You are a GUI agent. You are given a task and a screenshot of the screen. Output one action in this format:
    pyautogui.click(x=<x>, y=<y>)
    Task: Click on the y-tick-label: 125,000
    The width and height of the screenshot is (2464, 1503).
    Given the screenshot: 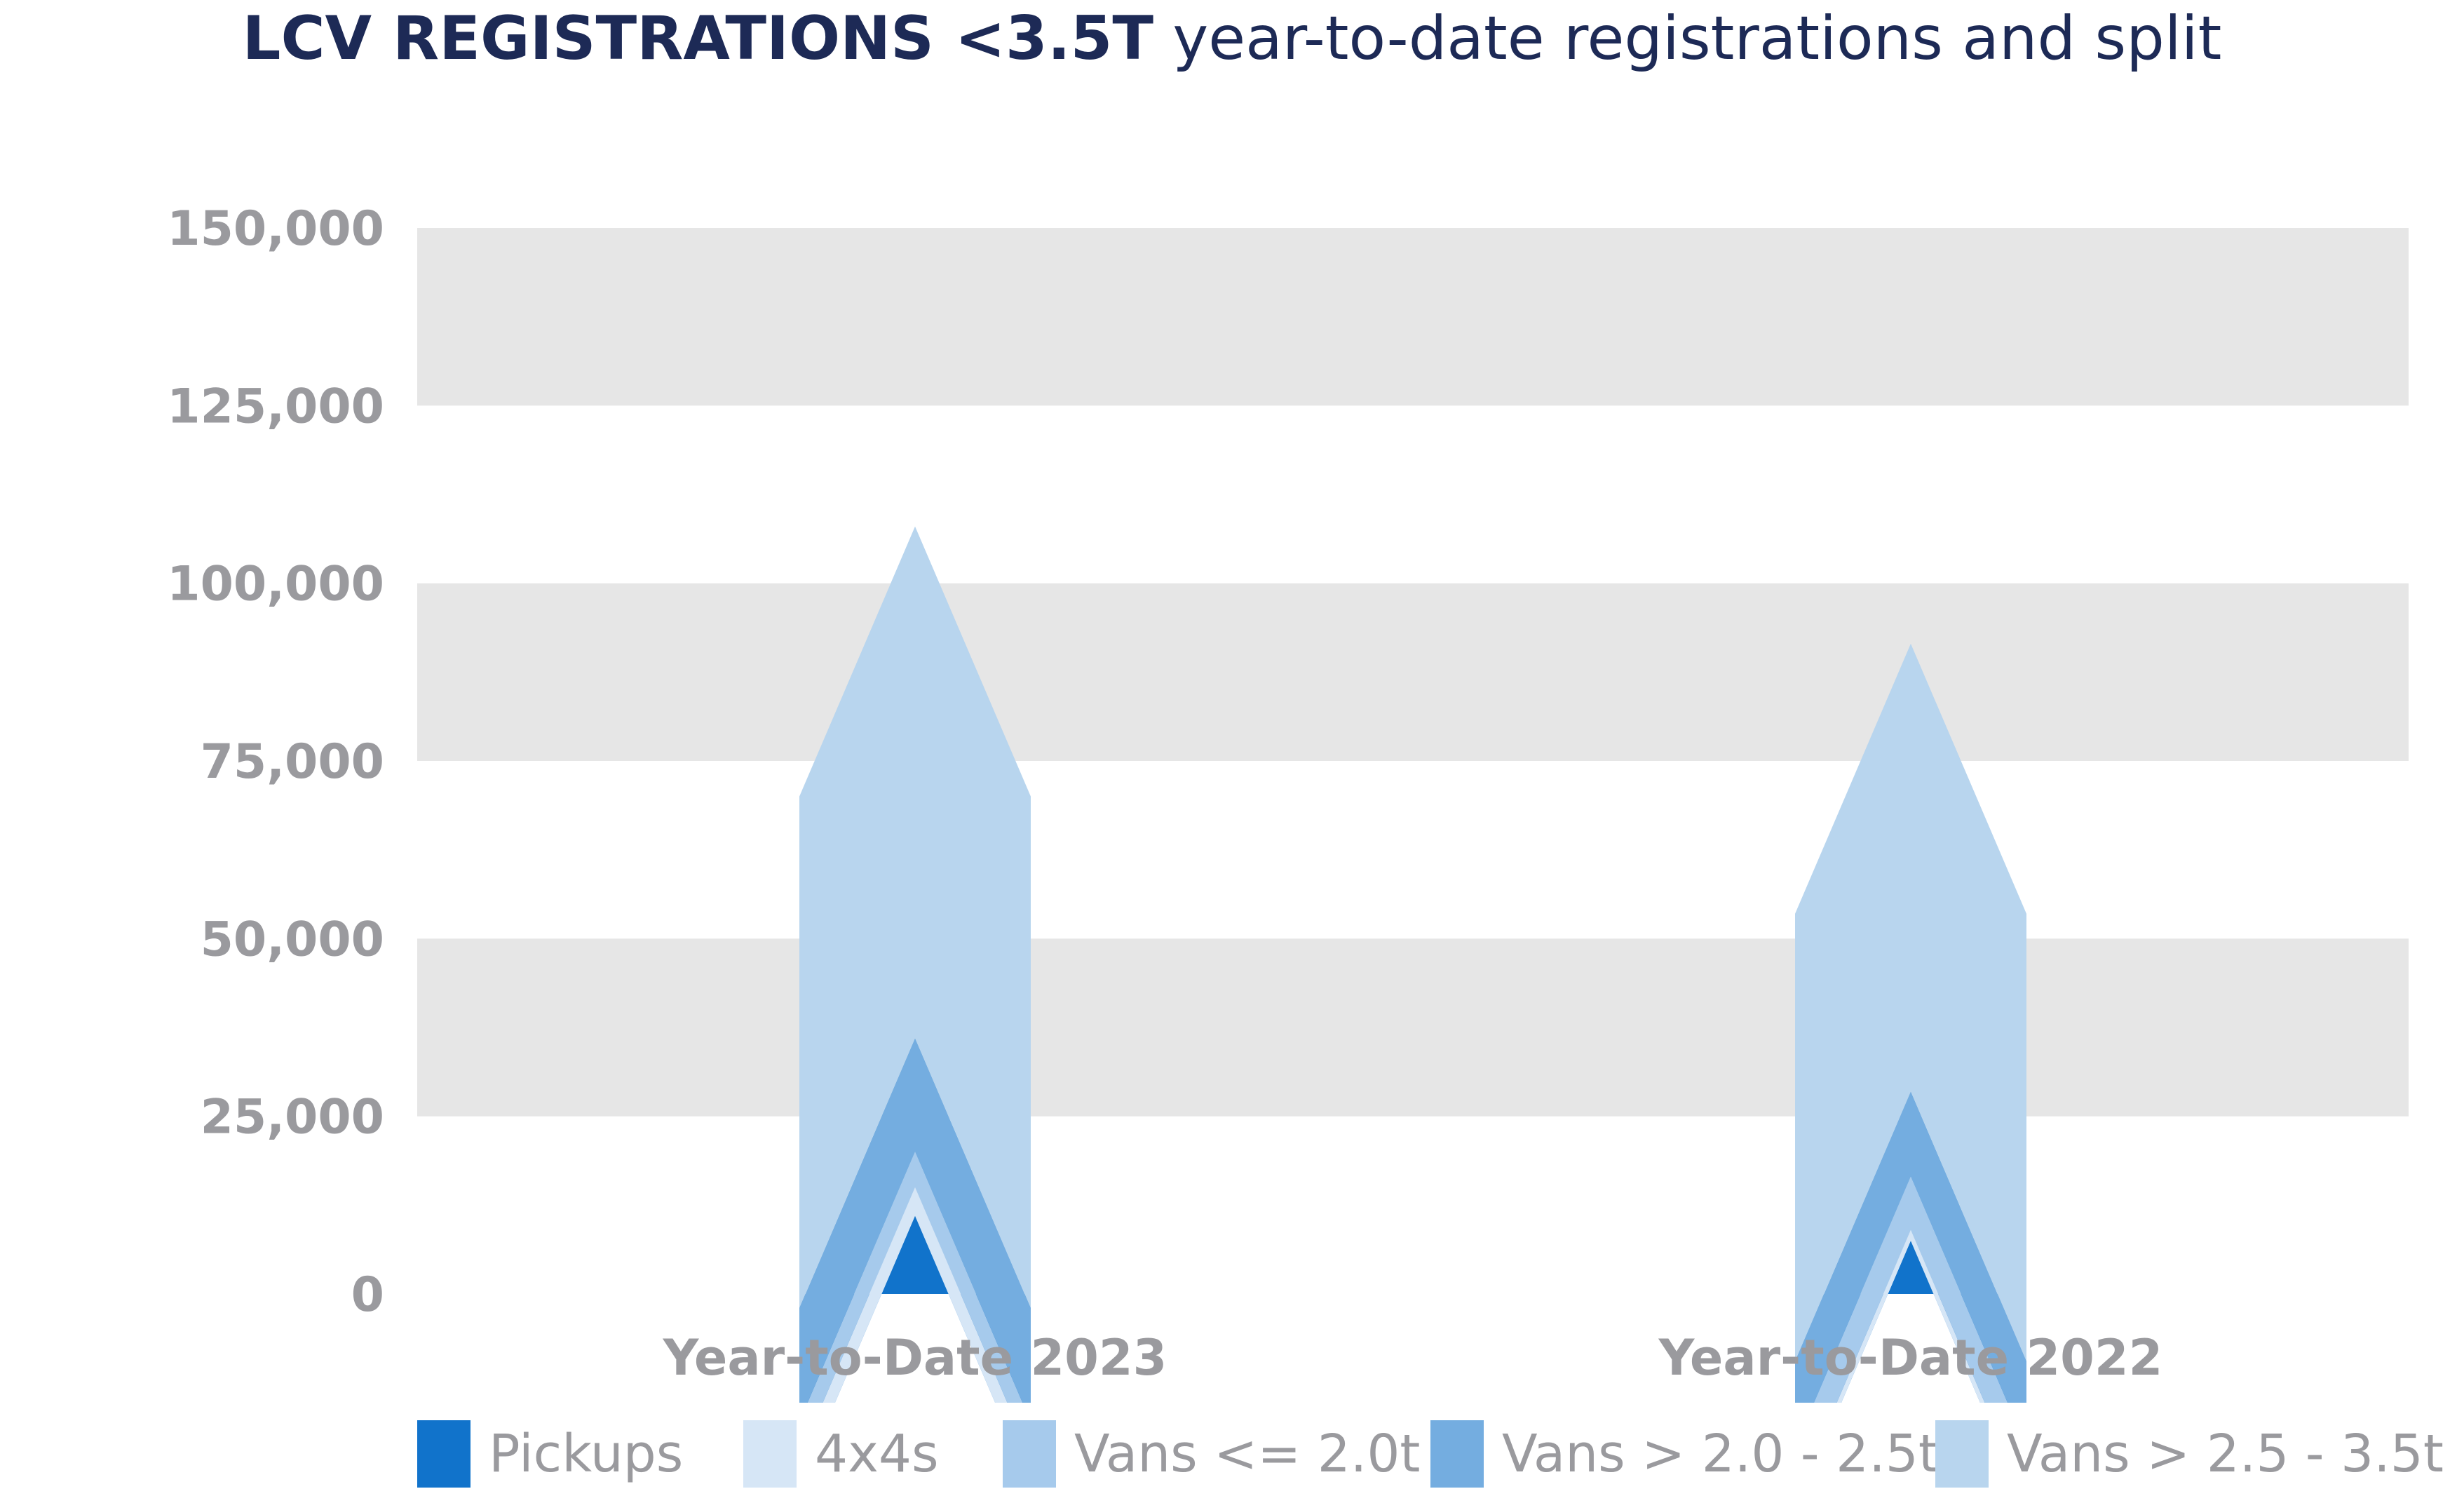 What is the action you would take?
    pyautogui.click(x=275, y=406)
    